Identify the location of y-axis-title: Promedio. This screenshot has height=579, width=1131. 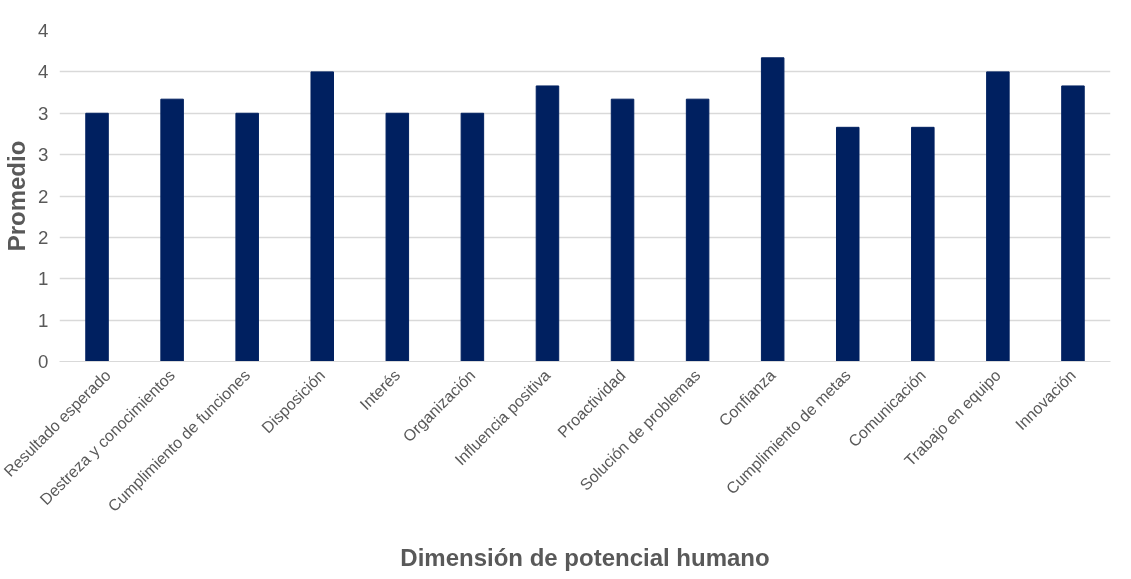
(17, 196).